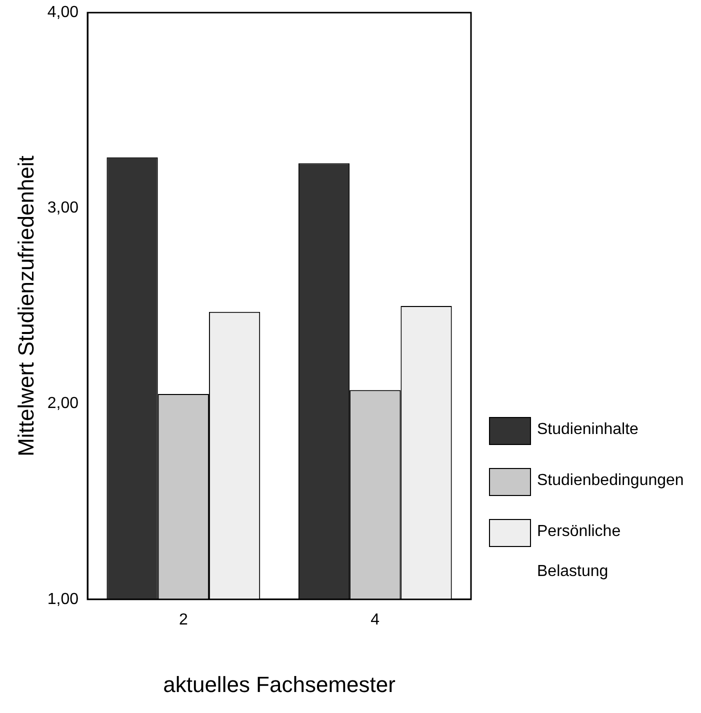 Image resolution: width=701 pixels, height=713 pixels. Describe the element at coordinates (588, 430) in the screenshot. I see `legend-label: Studieninhalte` at that location.